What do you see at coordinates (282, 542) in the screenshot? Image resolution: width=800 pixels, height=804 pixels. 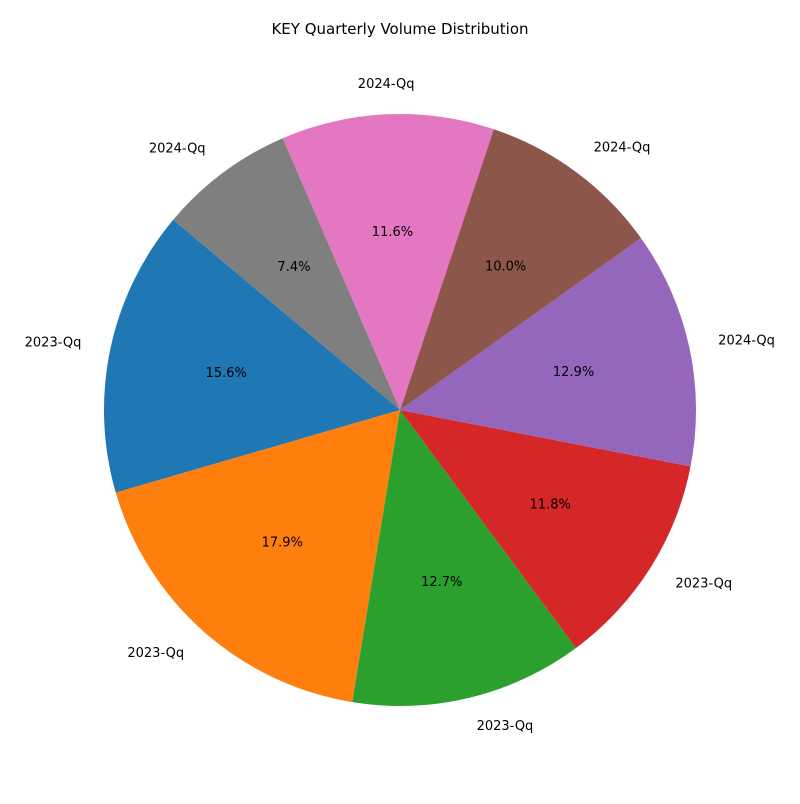 I see `slice-percent-label: 17.9%` at bounding box center [282, 542].